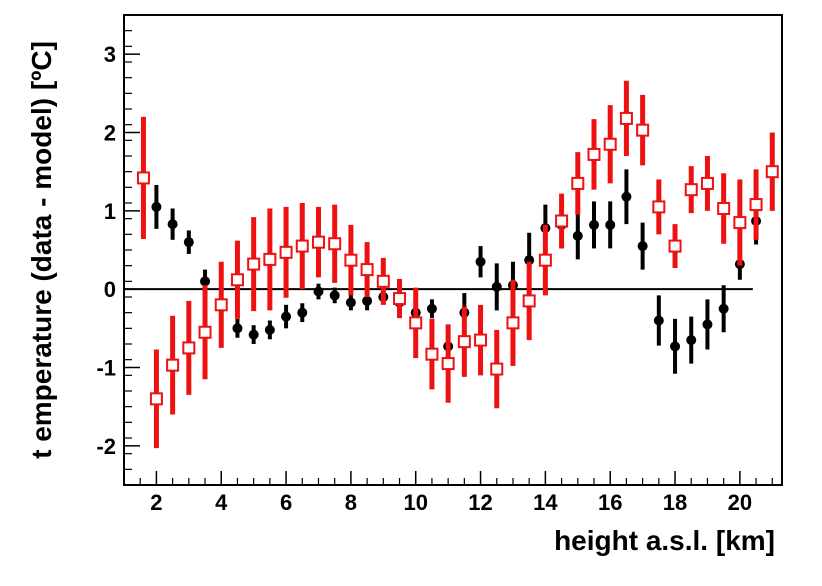  I want to click on x-tick-label: 10, so click(415, 502).